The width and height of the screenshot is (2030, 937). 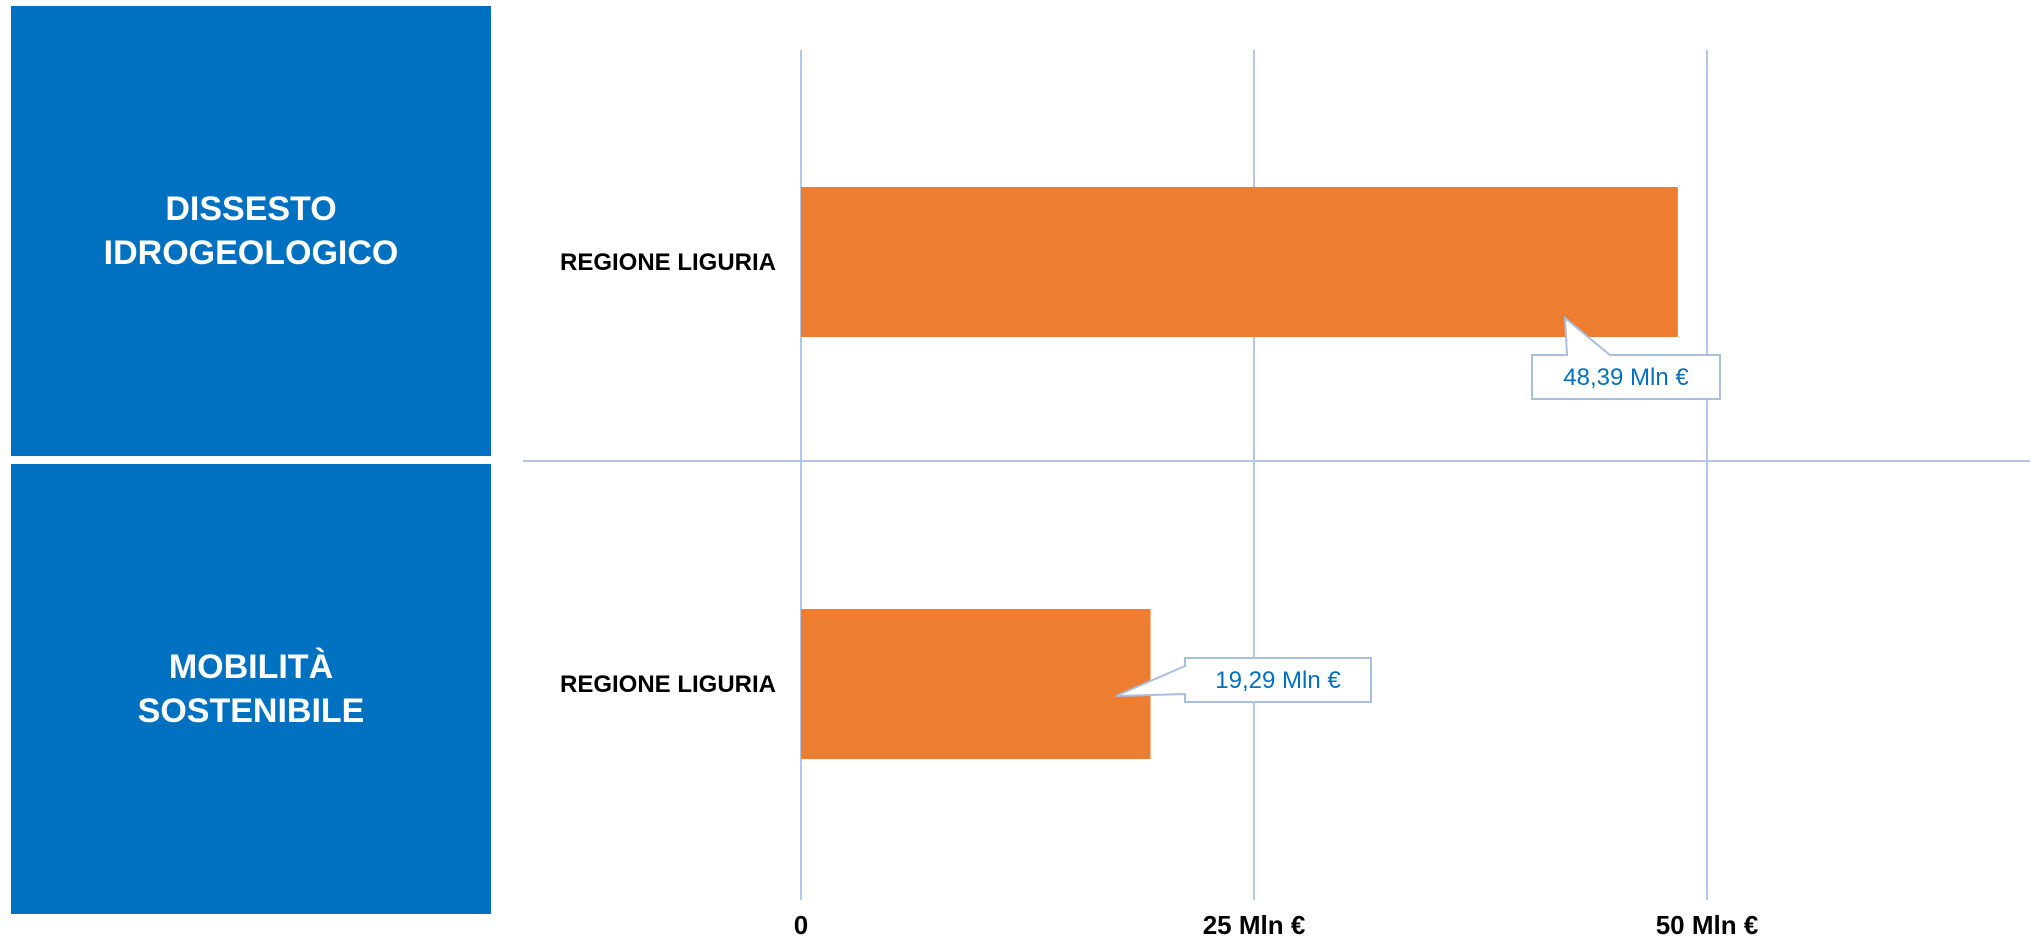 I want to click on category-label: MOBILITÀ SOSTENIBILE, so click(x=251, y=689).